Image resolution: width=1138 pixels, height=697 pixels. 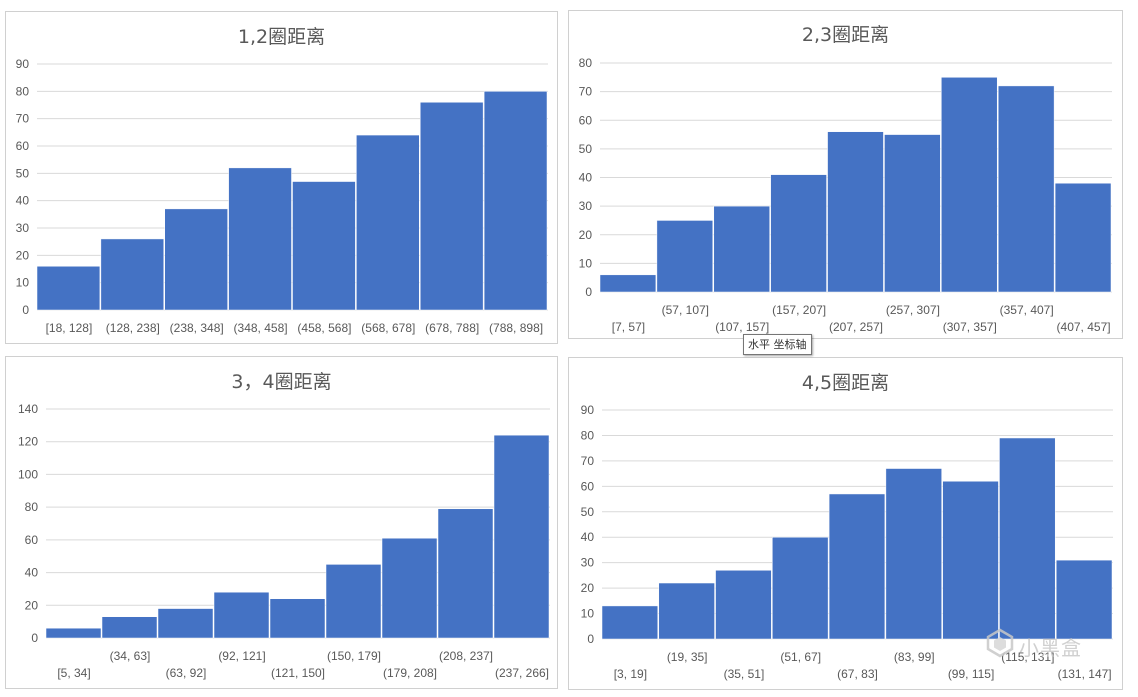 I want to click on x-tick-label: (207, 257], so click(x=856, y=327).